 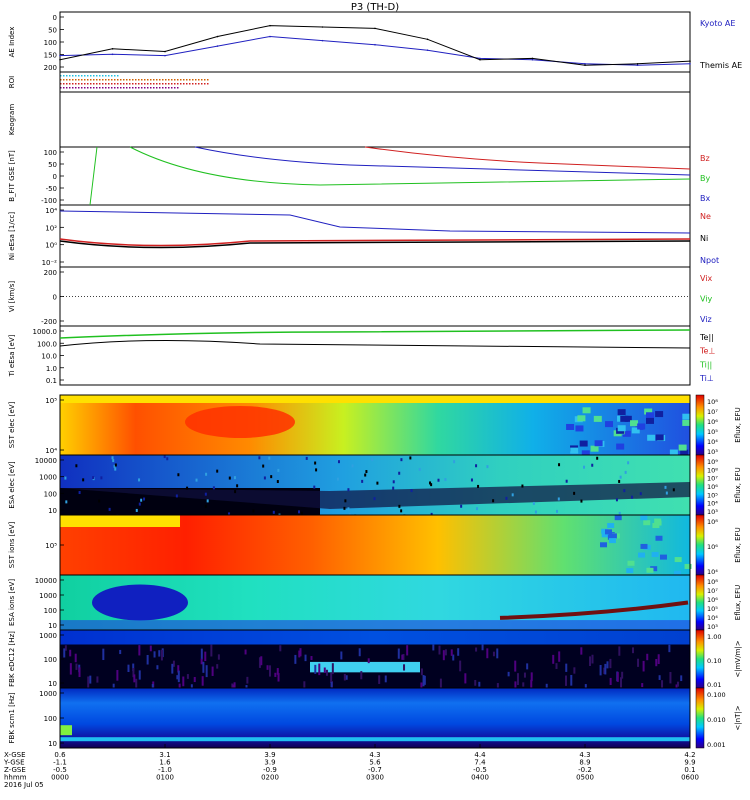 I want to click on ephemeris-value: -0.7, so click(x=375, y=770).